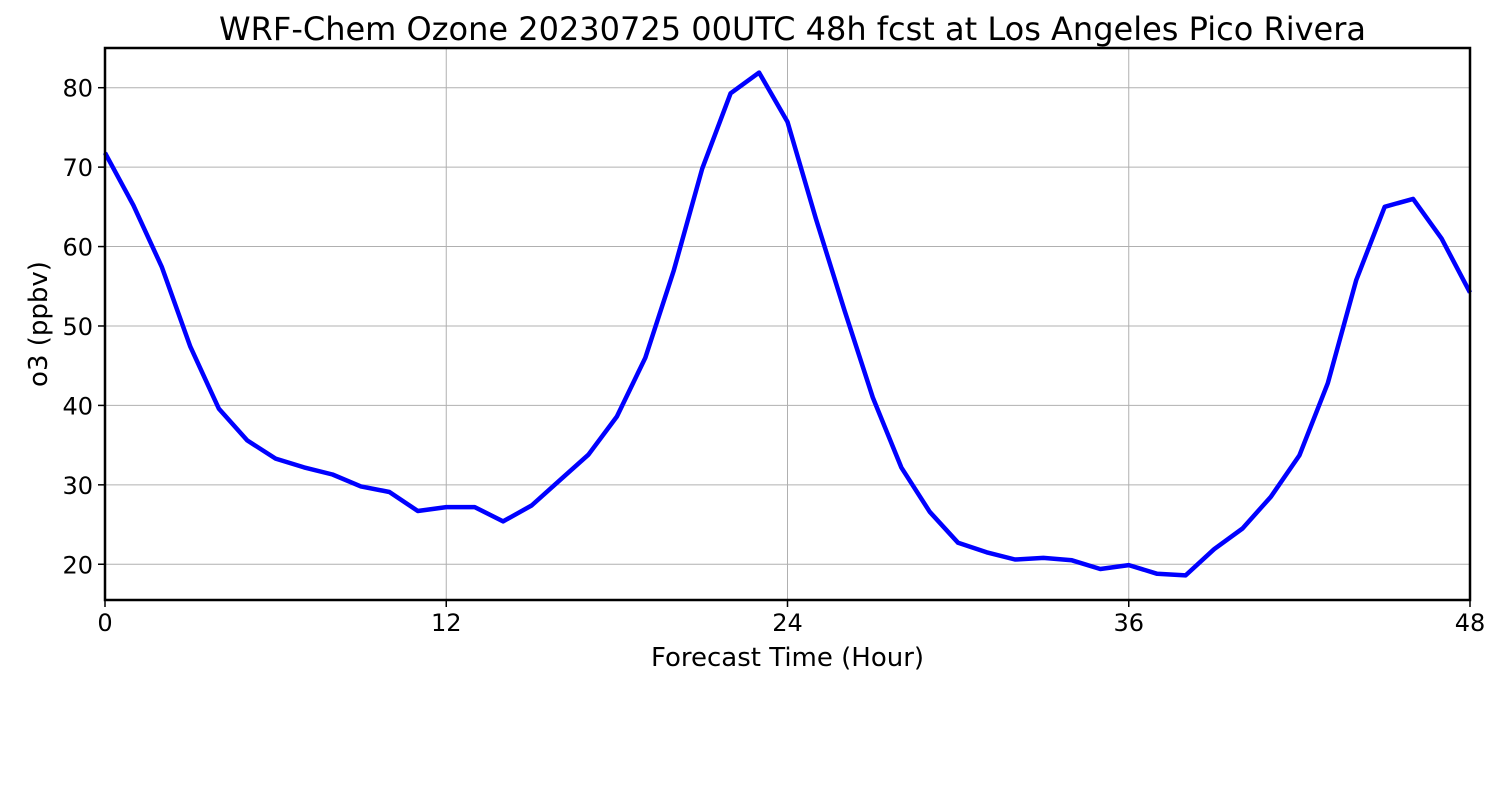  Describe the element at coordinates (77, 327) in the screenshot. I see `y-tick-label: 50` at that location.